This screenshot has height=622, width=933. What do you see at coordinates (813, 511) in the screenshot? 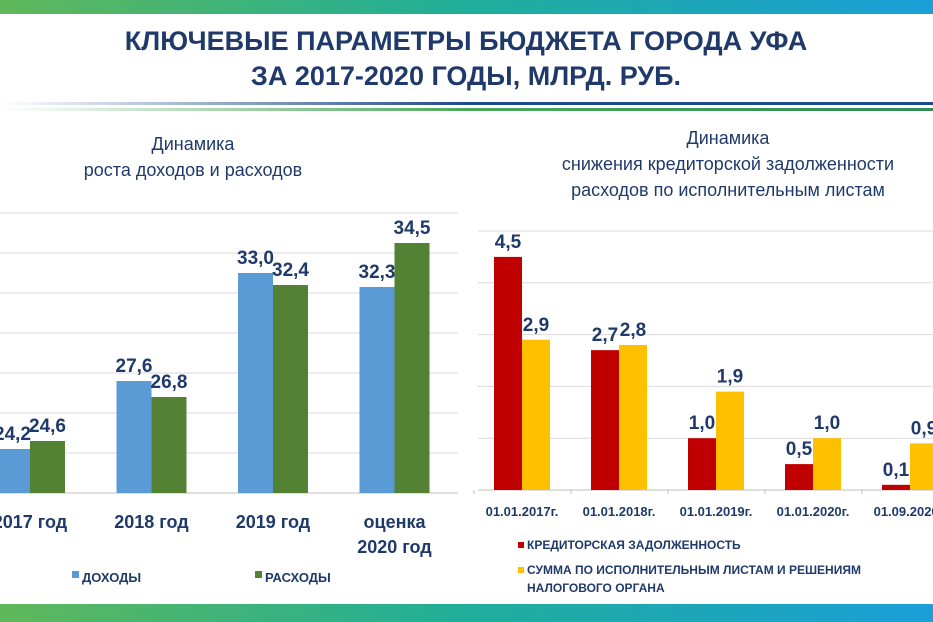
I see `category-label: 01.01.2020г.` at bounding box center [813, 511].